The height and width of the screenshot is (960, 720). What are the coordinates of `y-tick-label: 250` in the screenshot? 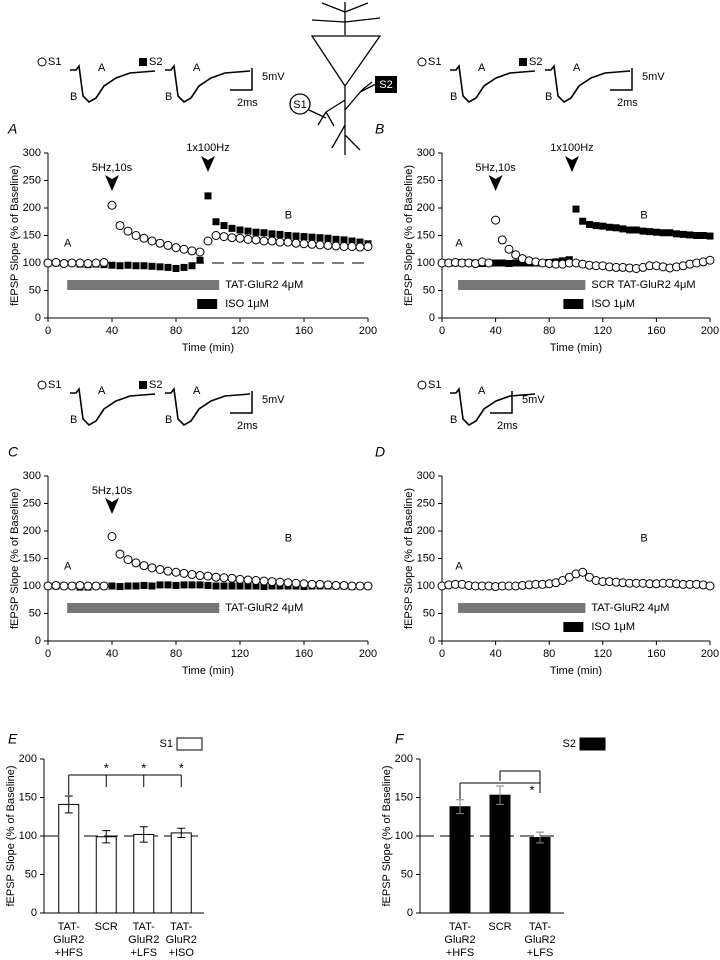 It's located at (426, 180).